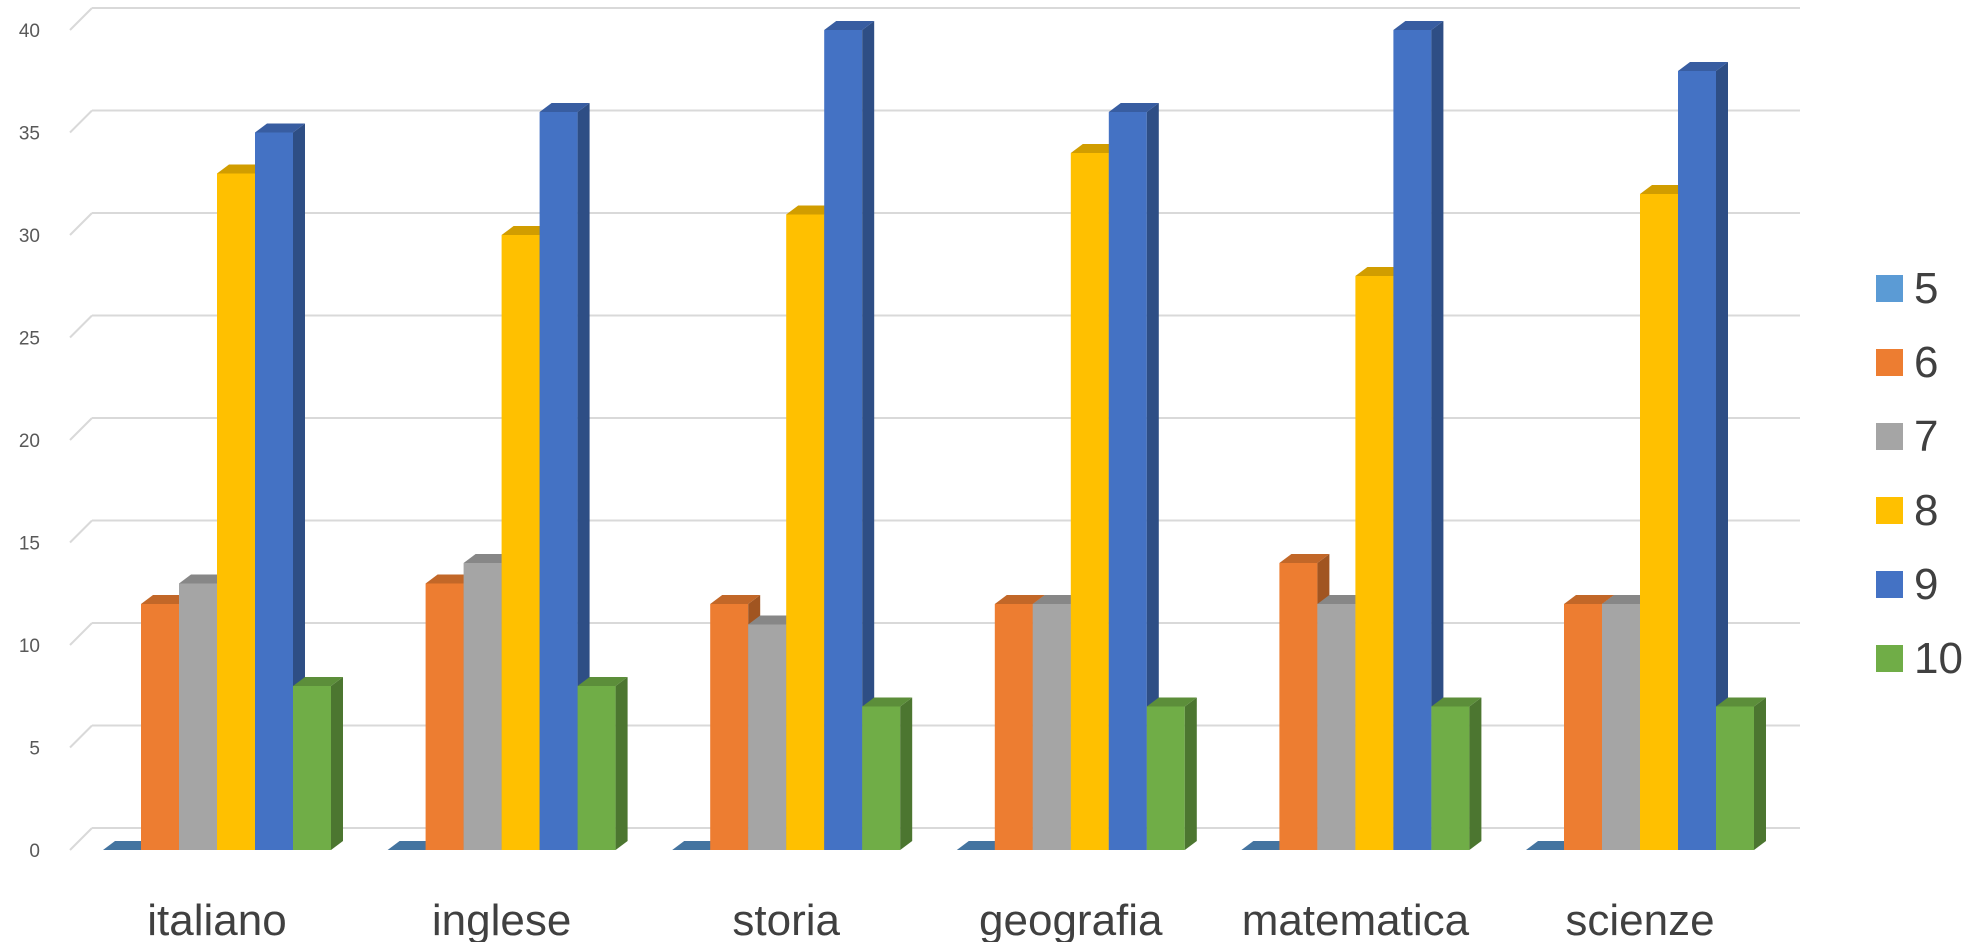 The image size is (1968, 942). I want to click on legend-item: 7, so click(1907, 436).